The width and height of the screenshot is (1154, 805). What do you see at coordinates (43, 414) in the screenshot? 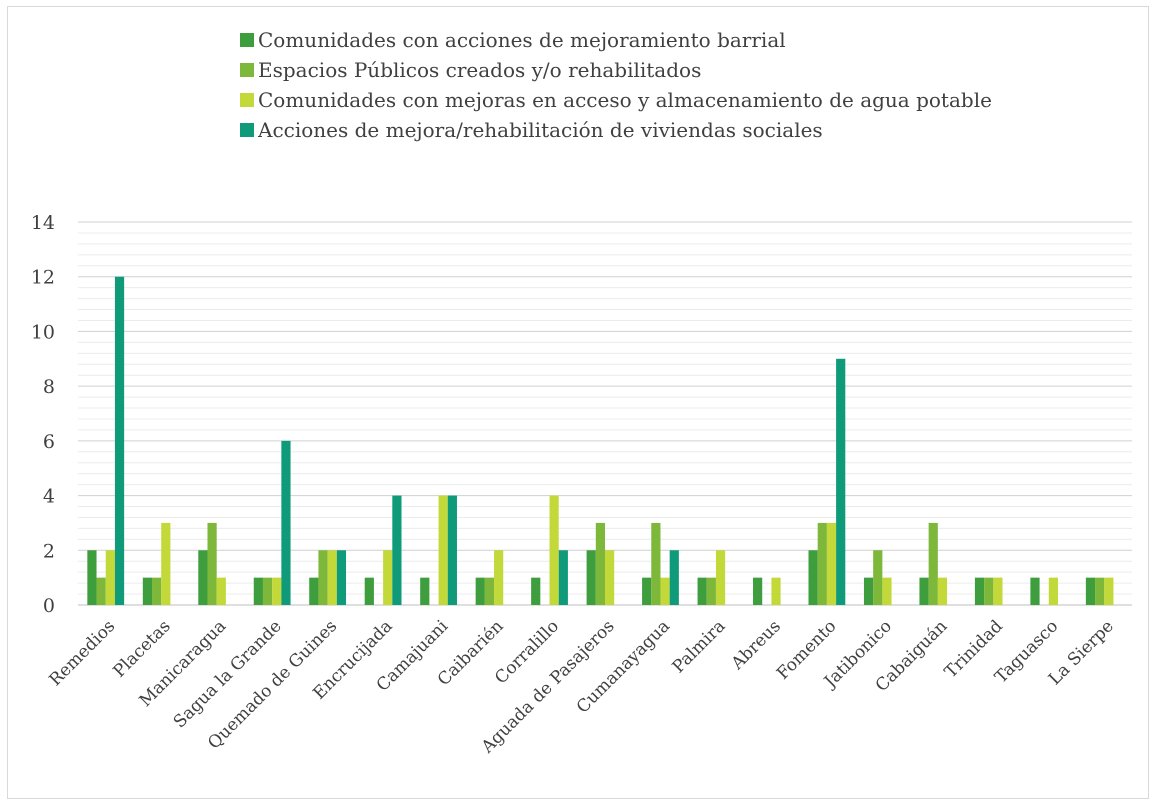
I see `y-axis: 0 2 4 6 8 10 12 14` at bounding box center [43, 414].